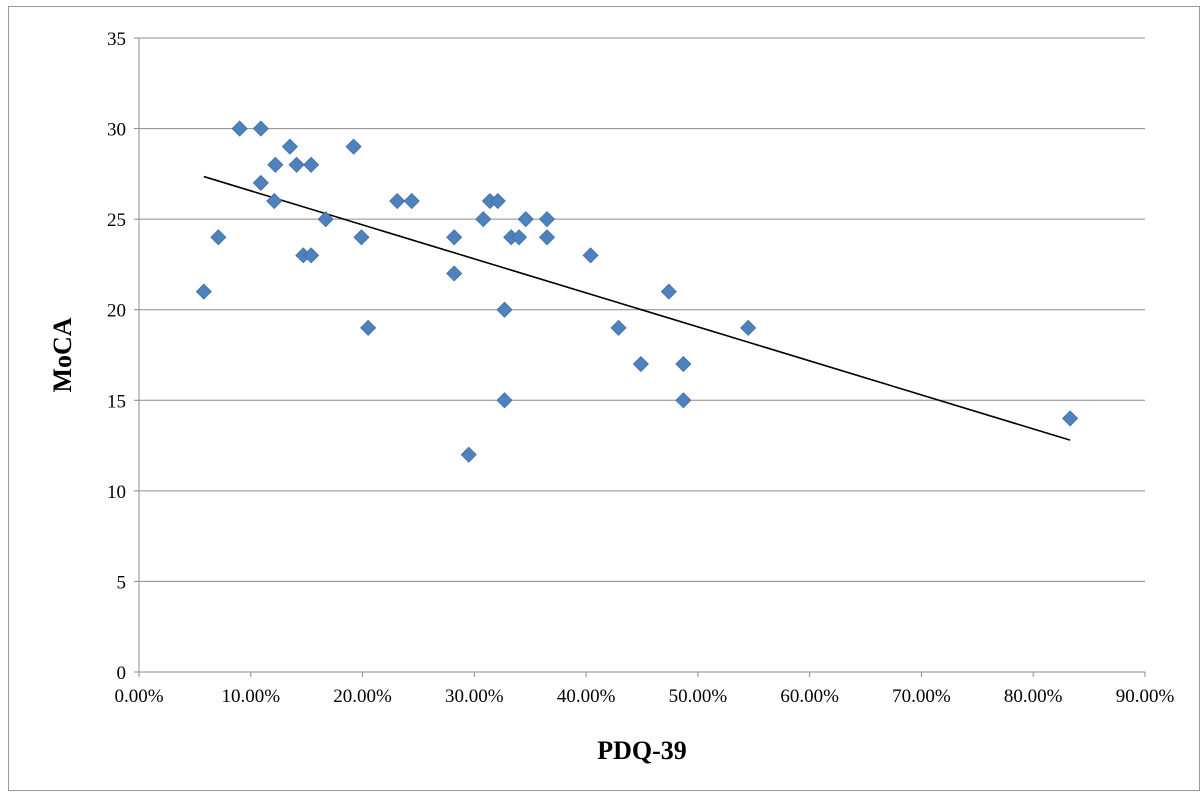  I want to click on y-tick-label: 15, so click(116, 401).